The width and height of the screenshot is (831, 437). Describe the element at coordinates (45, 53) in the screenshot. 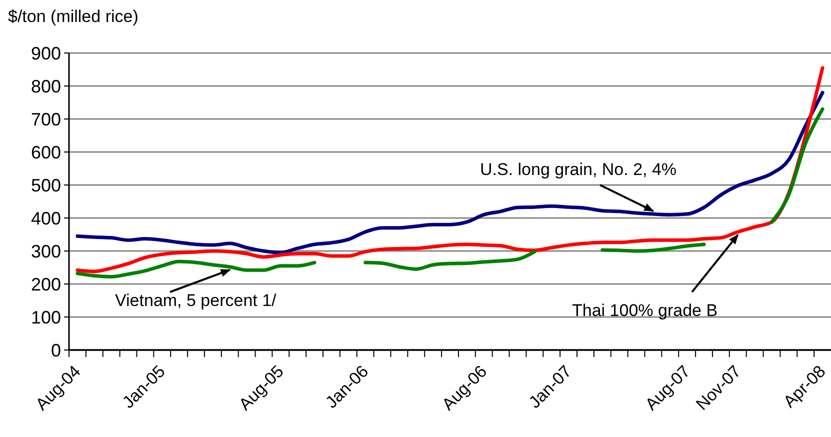

I see `y-tick-label: 900` at that location.